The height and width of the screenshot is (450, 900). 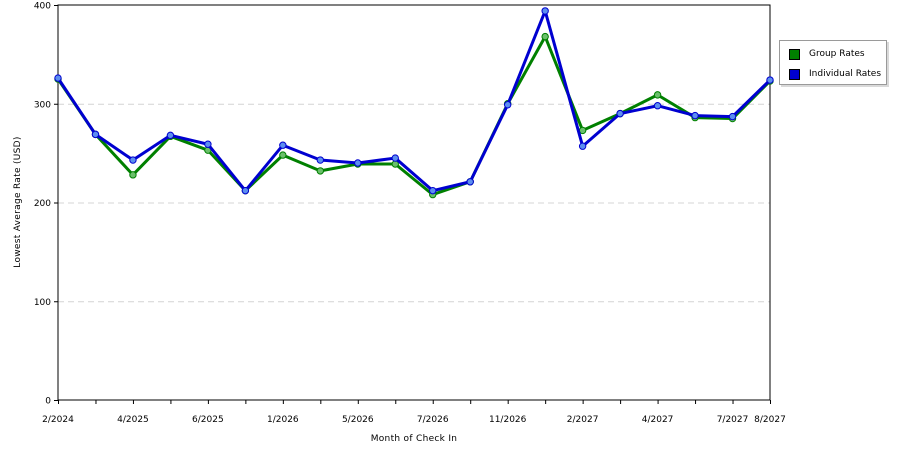 What do you see at coordinates (42, 7) in the screenshot?
I see `y-tick-label: 400` at bounding box center [42, 7].